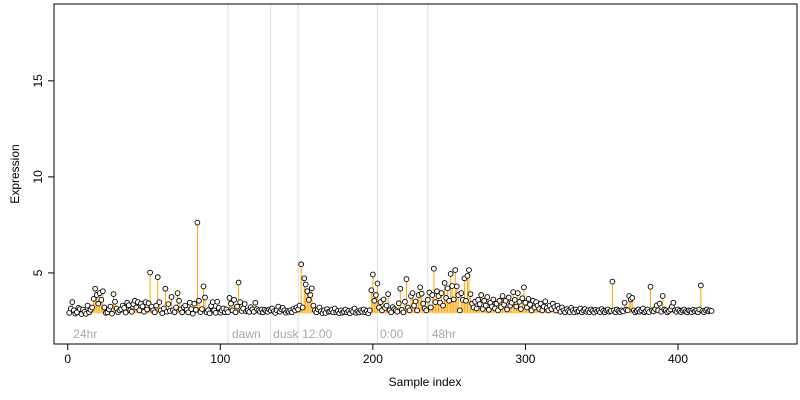 Image resolution: width=800 pixels, height=400 pixels. What do you see at coordinates (525, 359) in the screenshot?
I see `x-tick-label: 300` at bounding box center [525, 359].